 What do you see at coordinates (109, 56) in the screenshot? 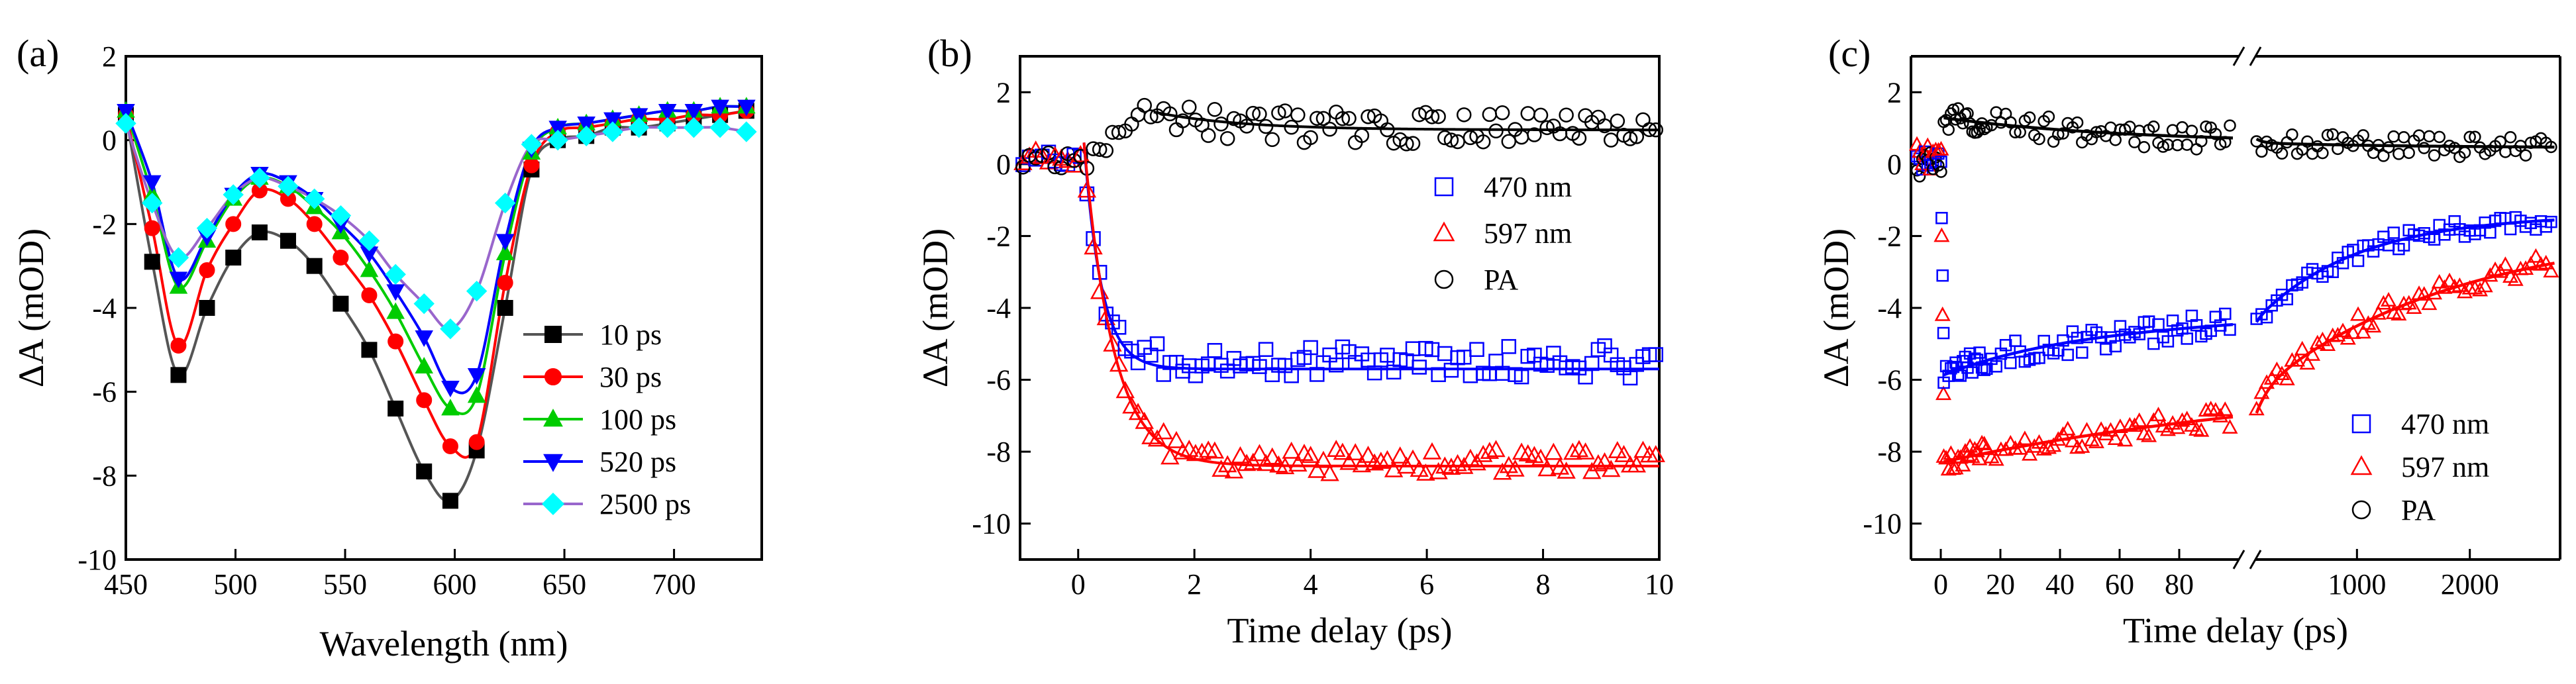
I see `y-tick-label: 2` at bounding box center [109, 56].